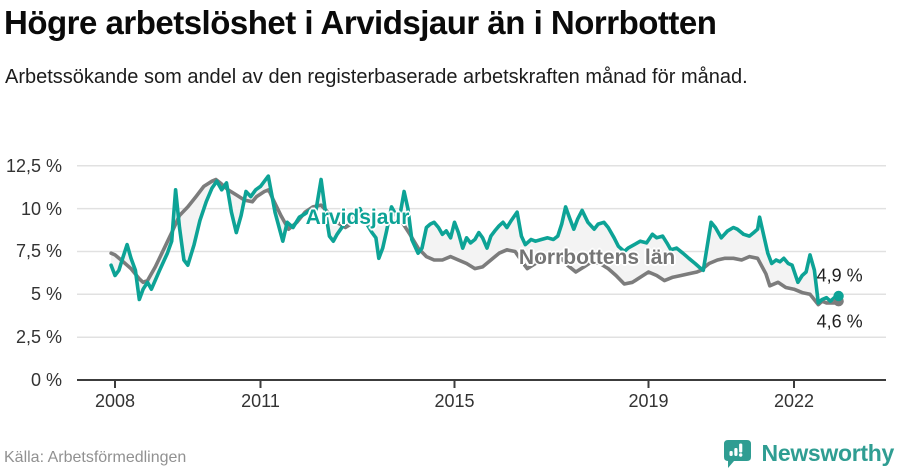 The height and width of the screenshot is (474, 900). Describe the element at coordinates (46, 380) in the screenshot. I see `y-axis-label: 0 %` at that location.